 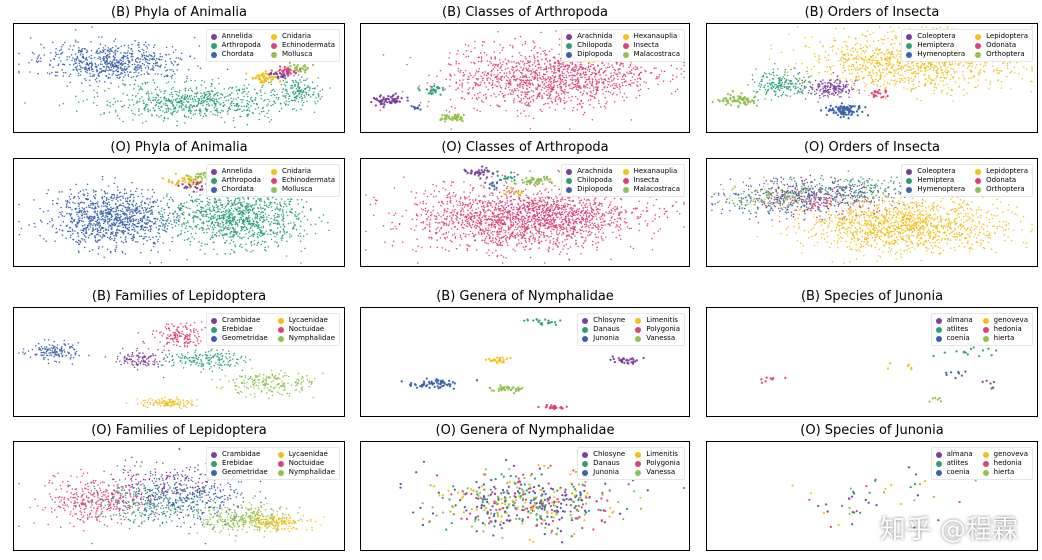 I want to click on chart-title: (B) Phyla of Animalia, so click(x=179, y=12).